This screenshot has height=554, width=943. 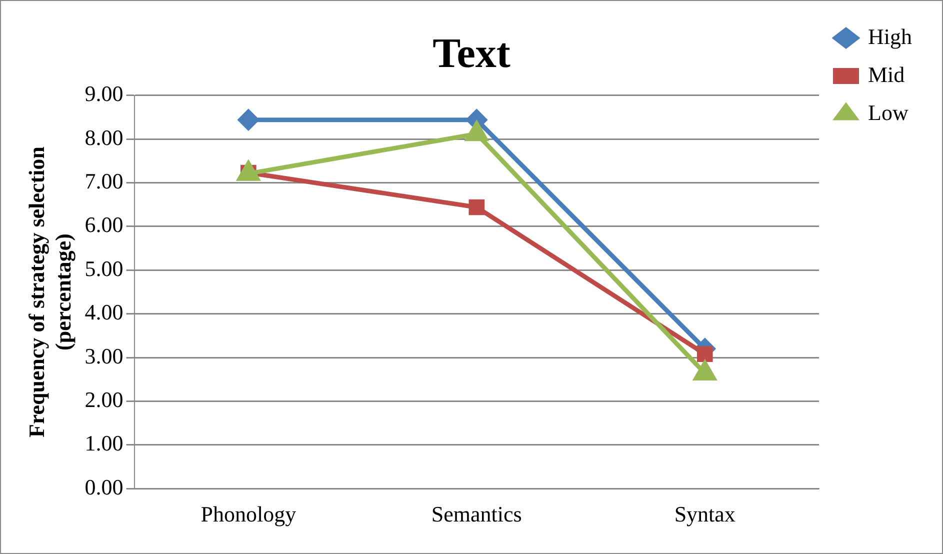 I want to click on y-tick-label: 5.00, so click(x=104, y=268).